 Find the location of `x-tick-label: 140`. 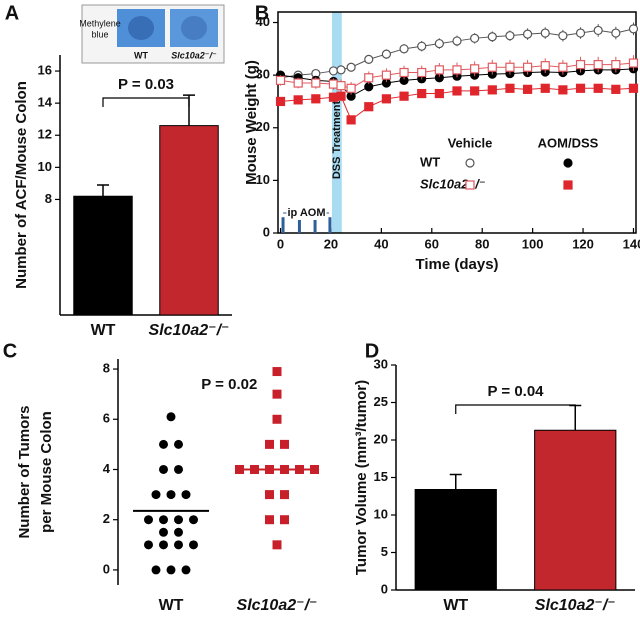

x-tick-label: 140 is located at coordinates (631, 243).